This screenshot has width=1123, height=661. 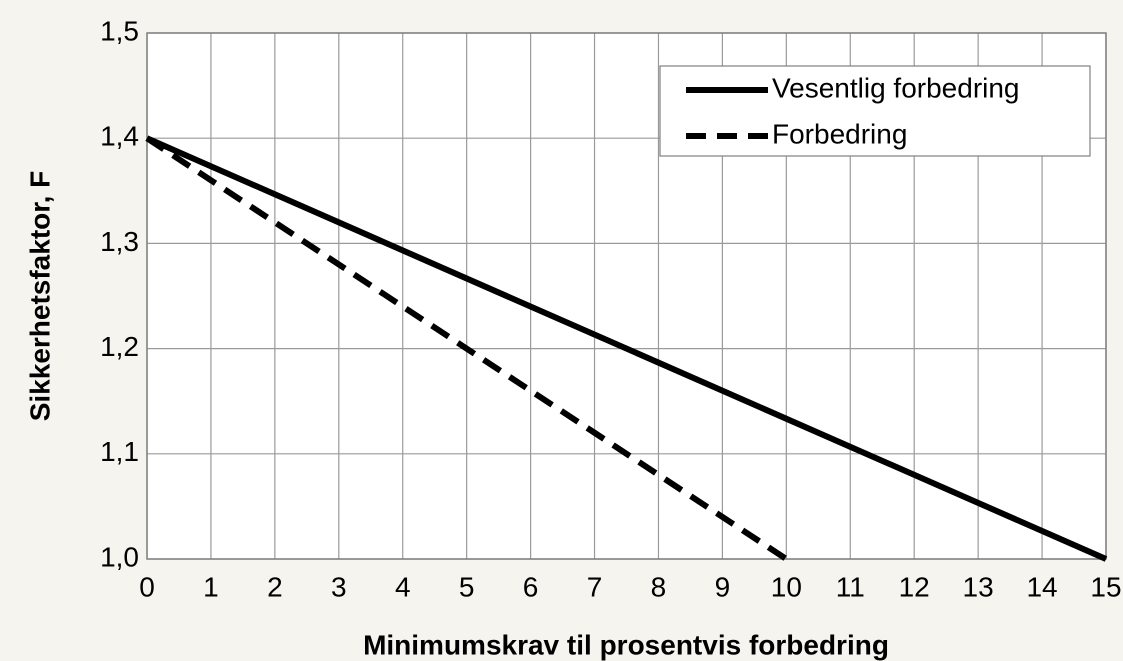 I want to click on x-tick-label: 13, so click(x=978, y=586).